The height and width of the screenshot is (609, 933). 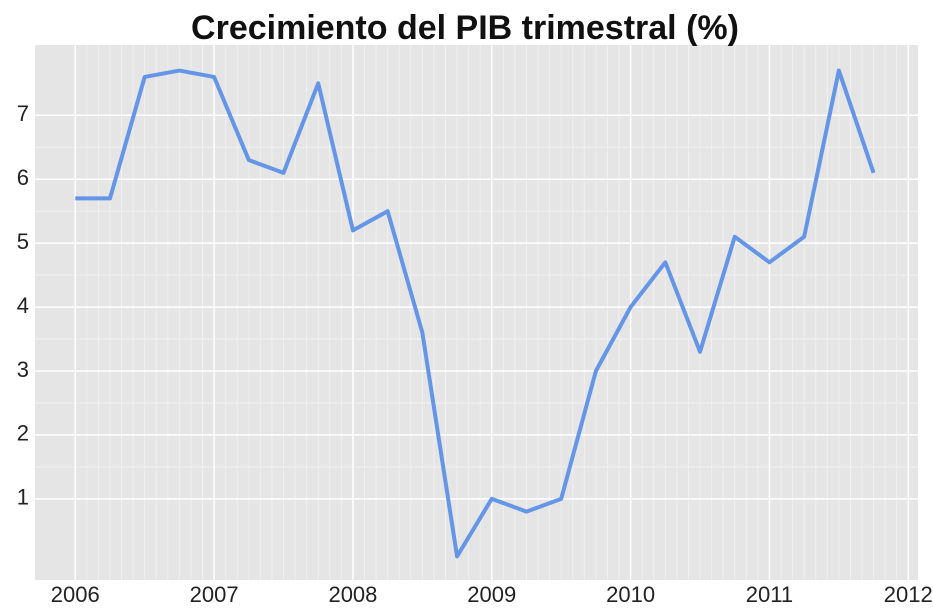 What do you see at coordinates (630, 594) in the screenshot?
I see `x-tick-label: 2010` at bounding box center [630, 594].